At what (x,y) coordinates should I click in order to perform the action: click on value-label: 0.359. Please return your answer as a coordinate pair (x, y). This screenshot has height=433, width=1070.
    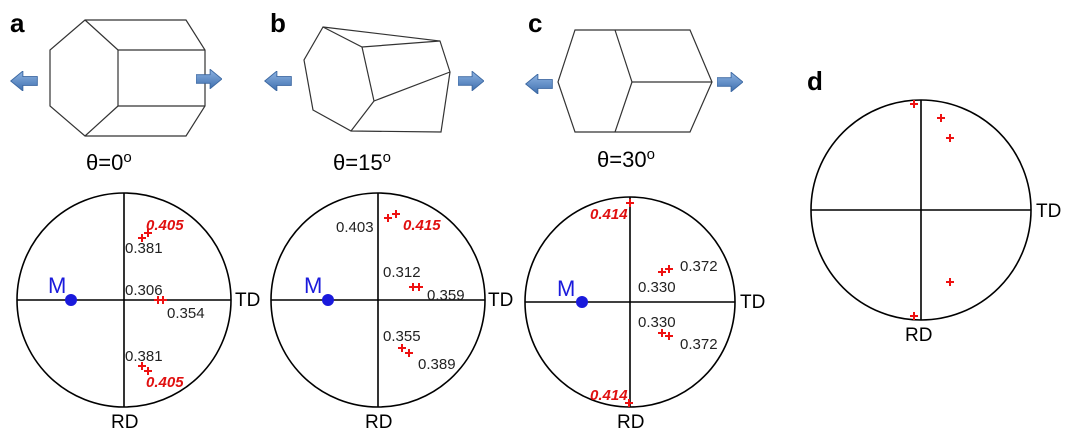
    Looking at the image, I should click on (446, 295).